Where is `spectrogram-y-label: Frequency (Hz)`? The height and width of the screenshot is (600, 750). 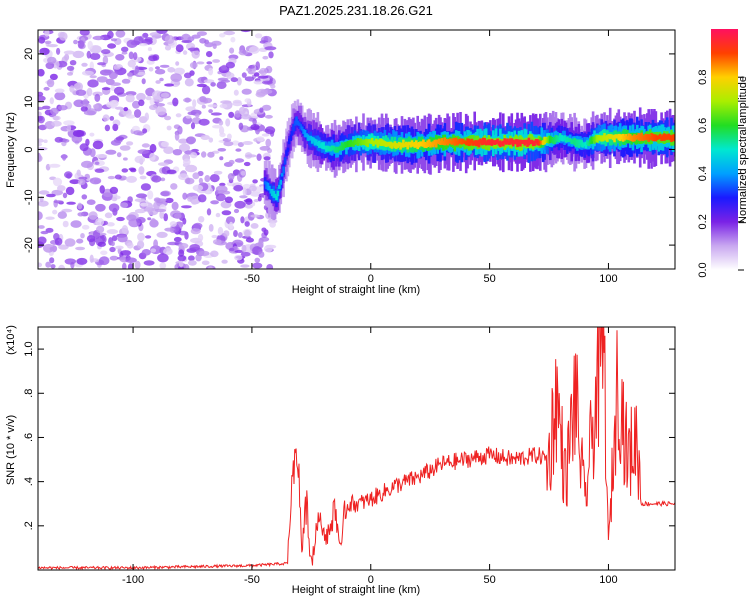
spectrogram-y-label: Frequency (Hz) is located at coordinates (11, 150).